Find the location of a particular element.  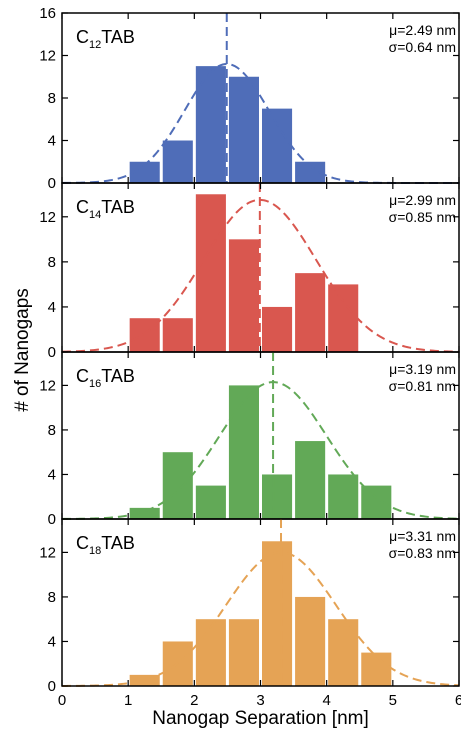

x-tick-label: 2 is located at coordinates (194, 700).